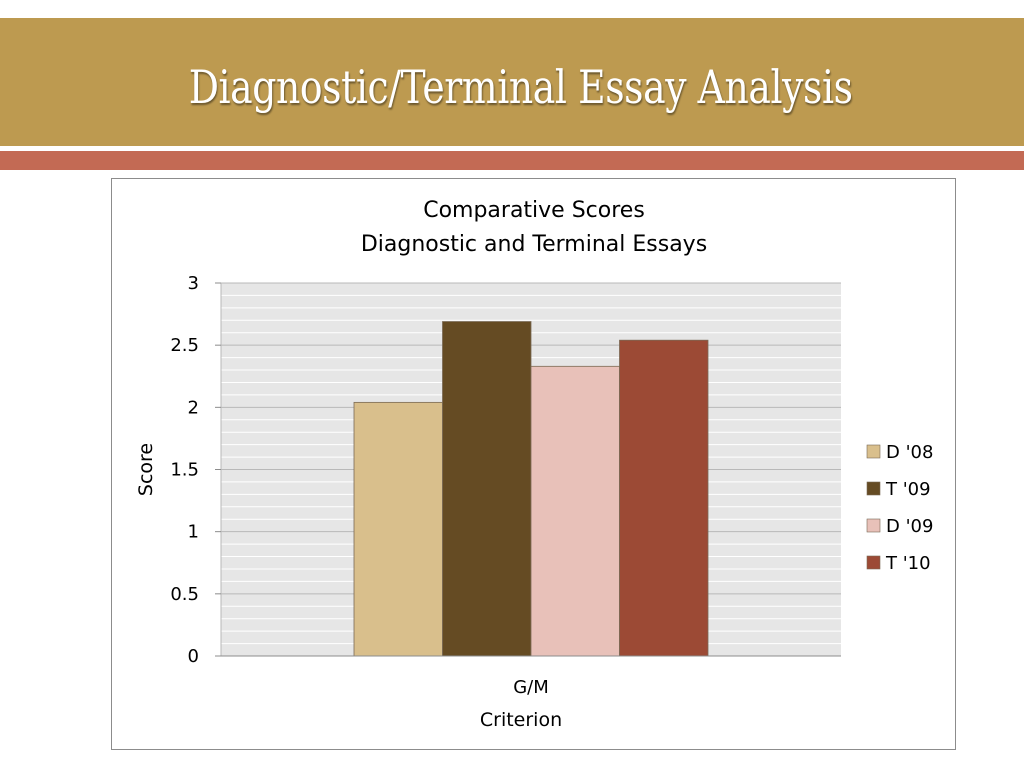 Image resolution: width=1024 pixels, height=768 pixels. Describe the element at coordinates (908, 563) in the screenshot. I see `legend-label: T '10` at that location.